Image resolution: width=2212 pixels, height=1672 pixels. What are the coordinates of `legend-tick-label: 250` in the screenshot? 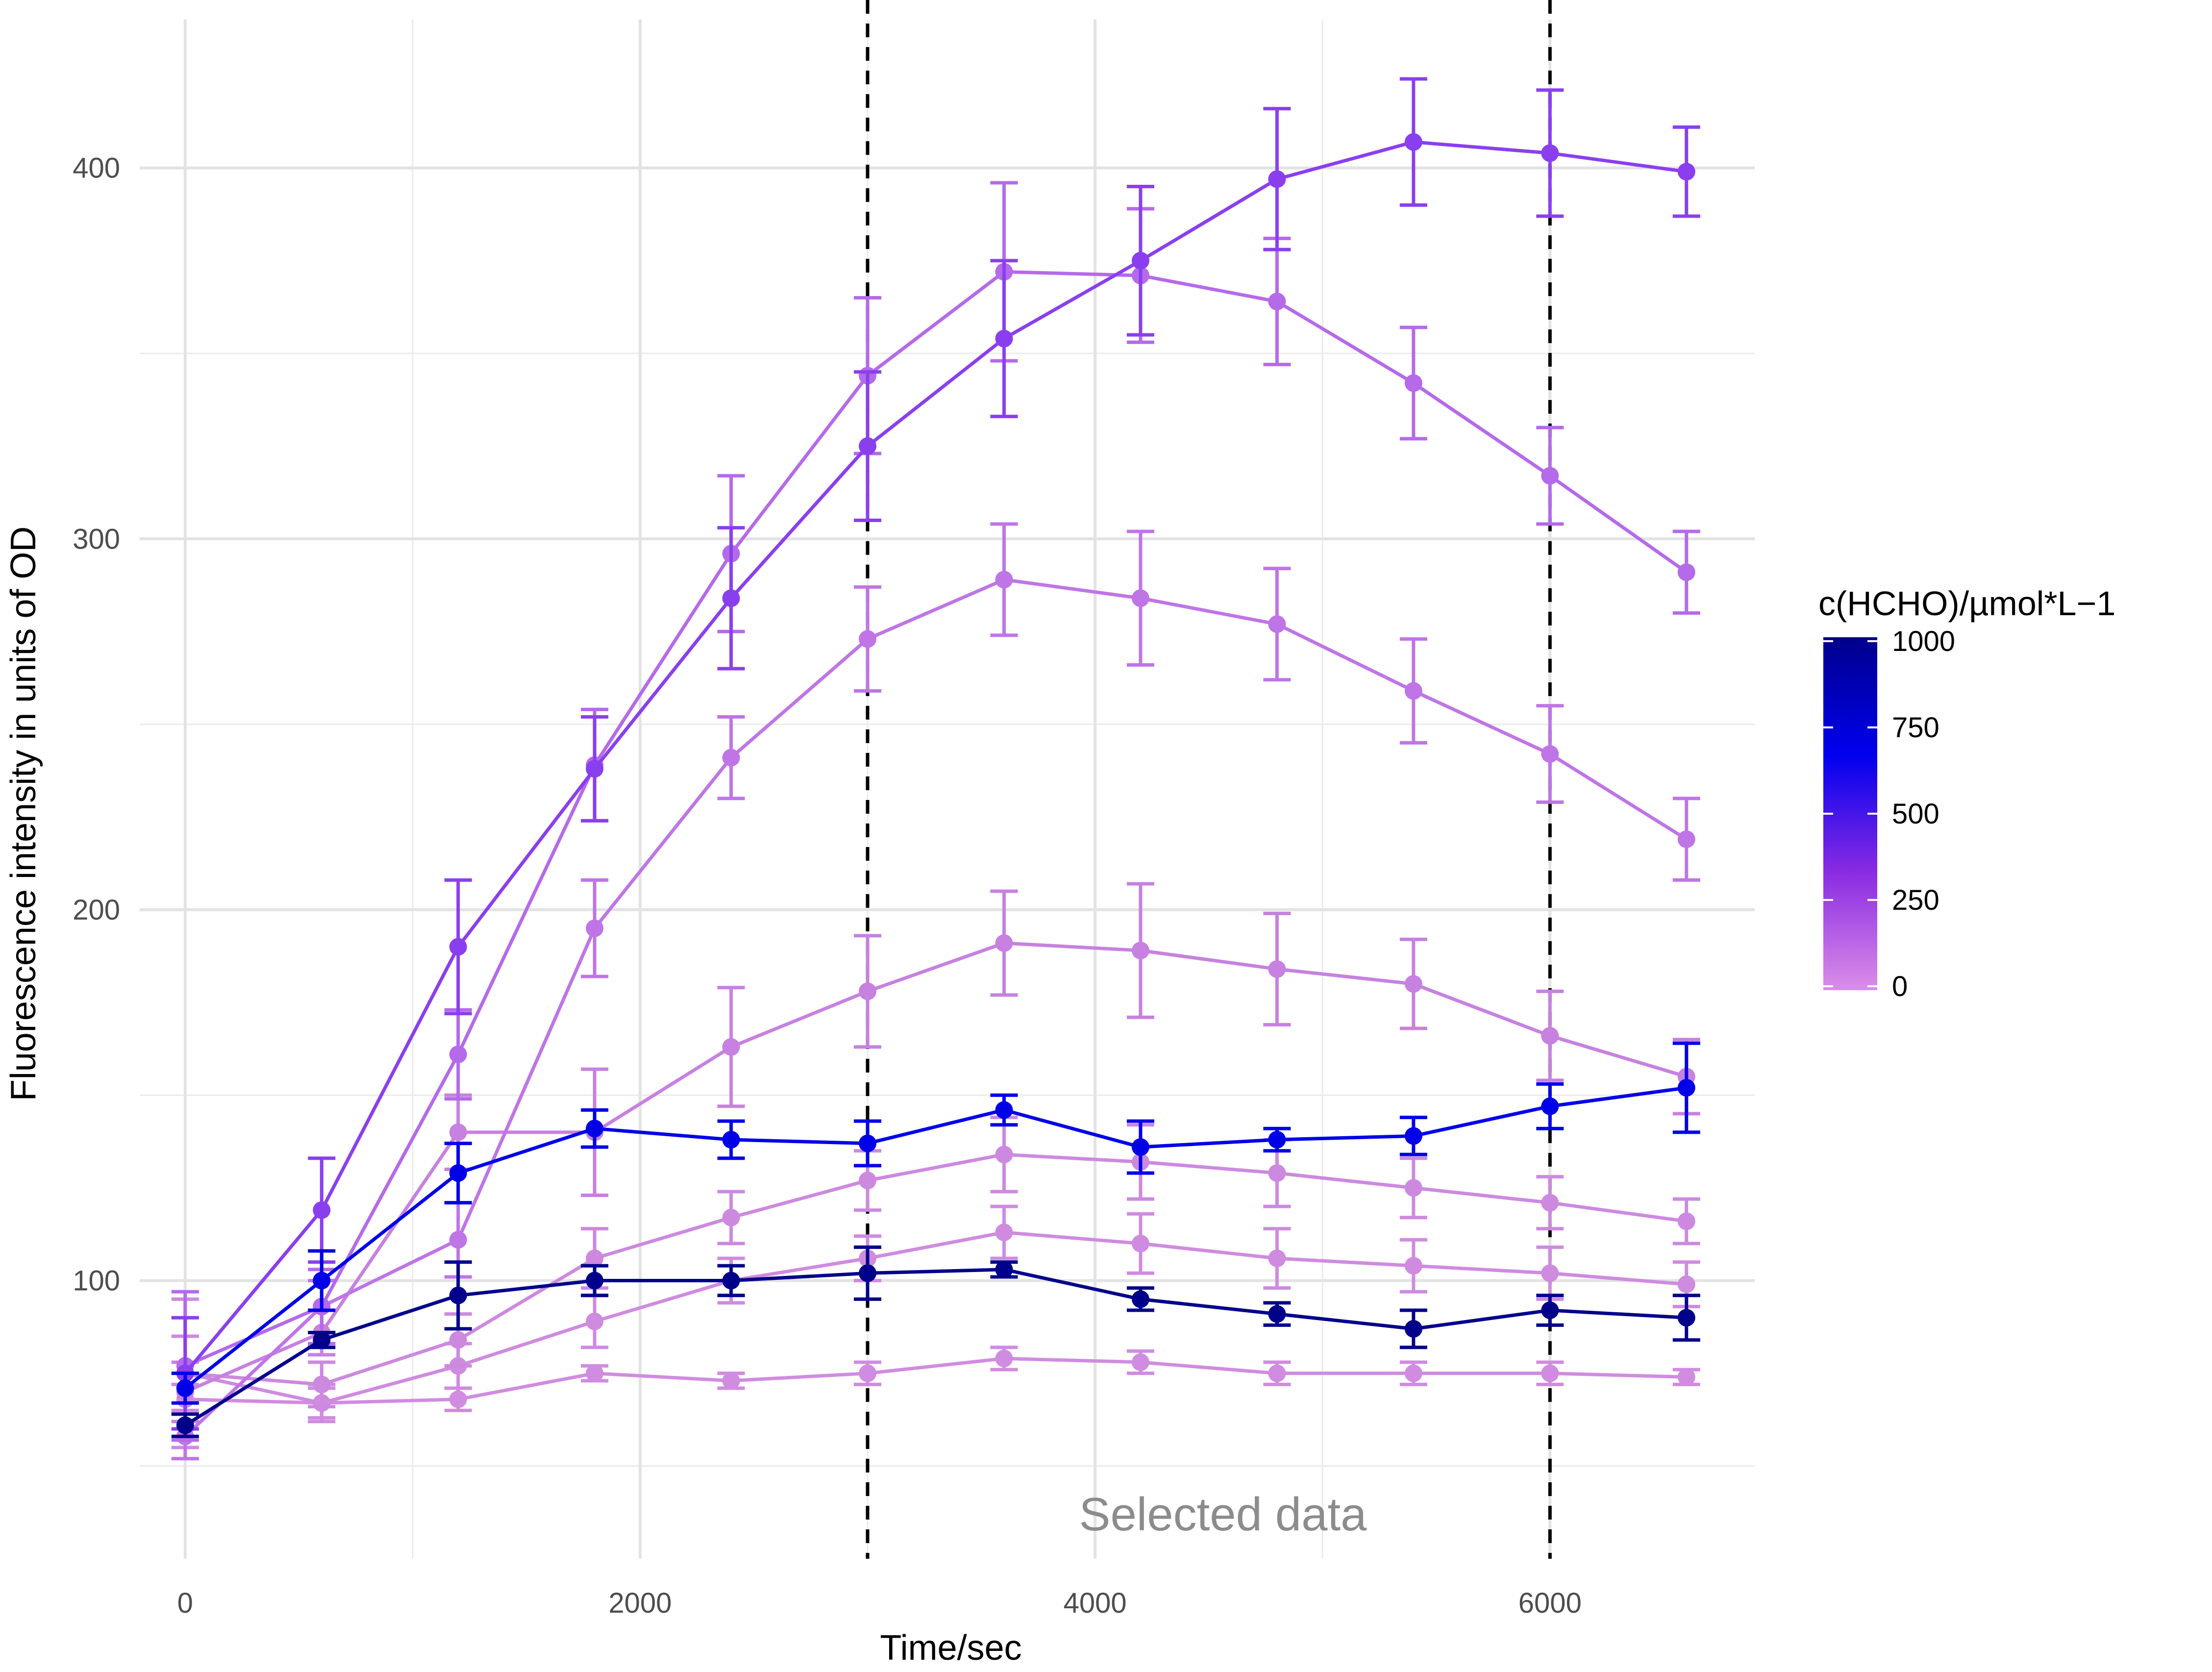 It's located at (1915, 900).